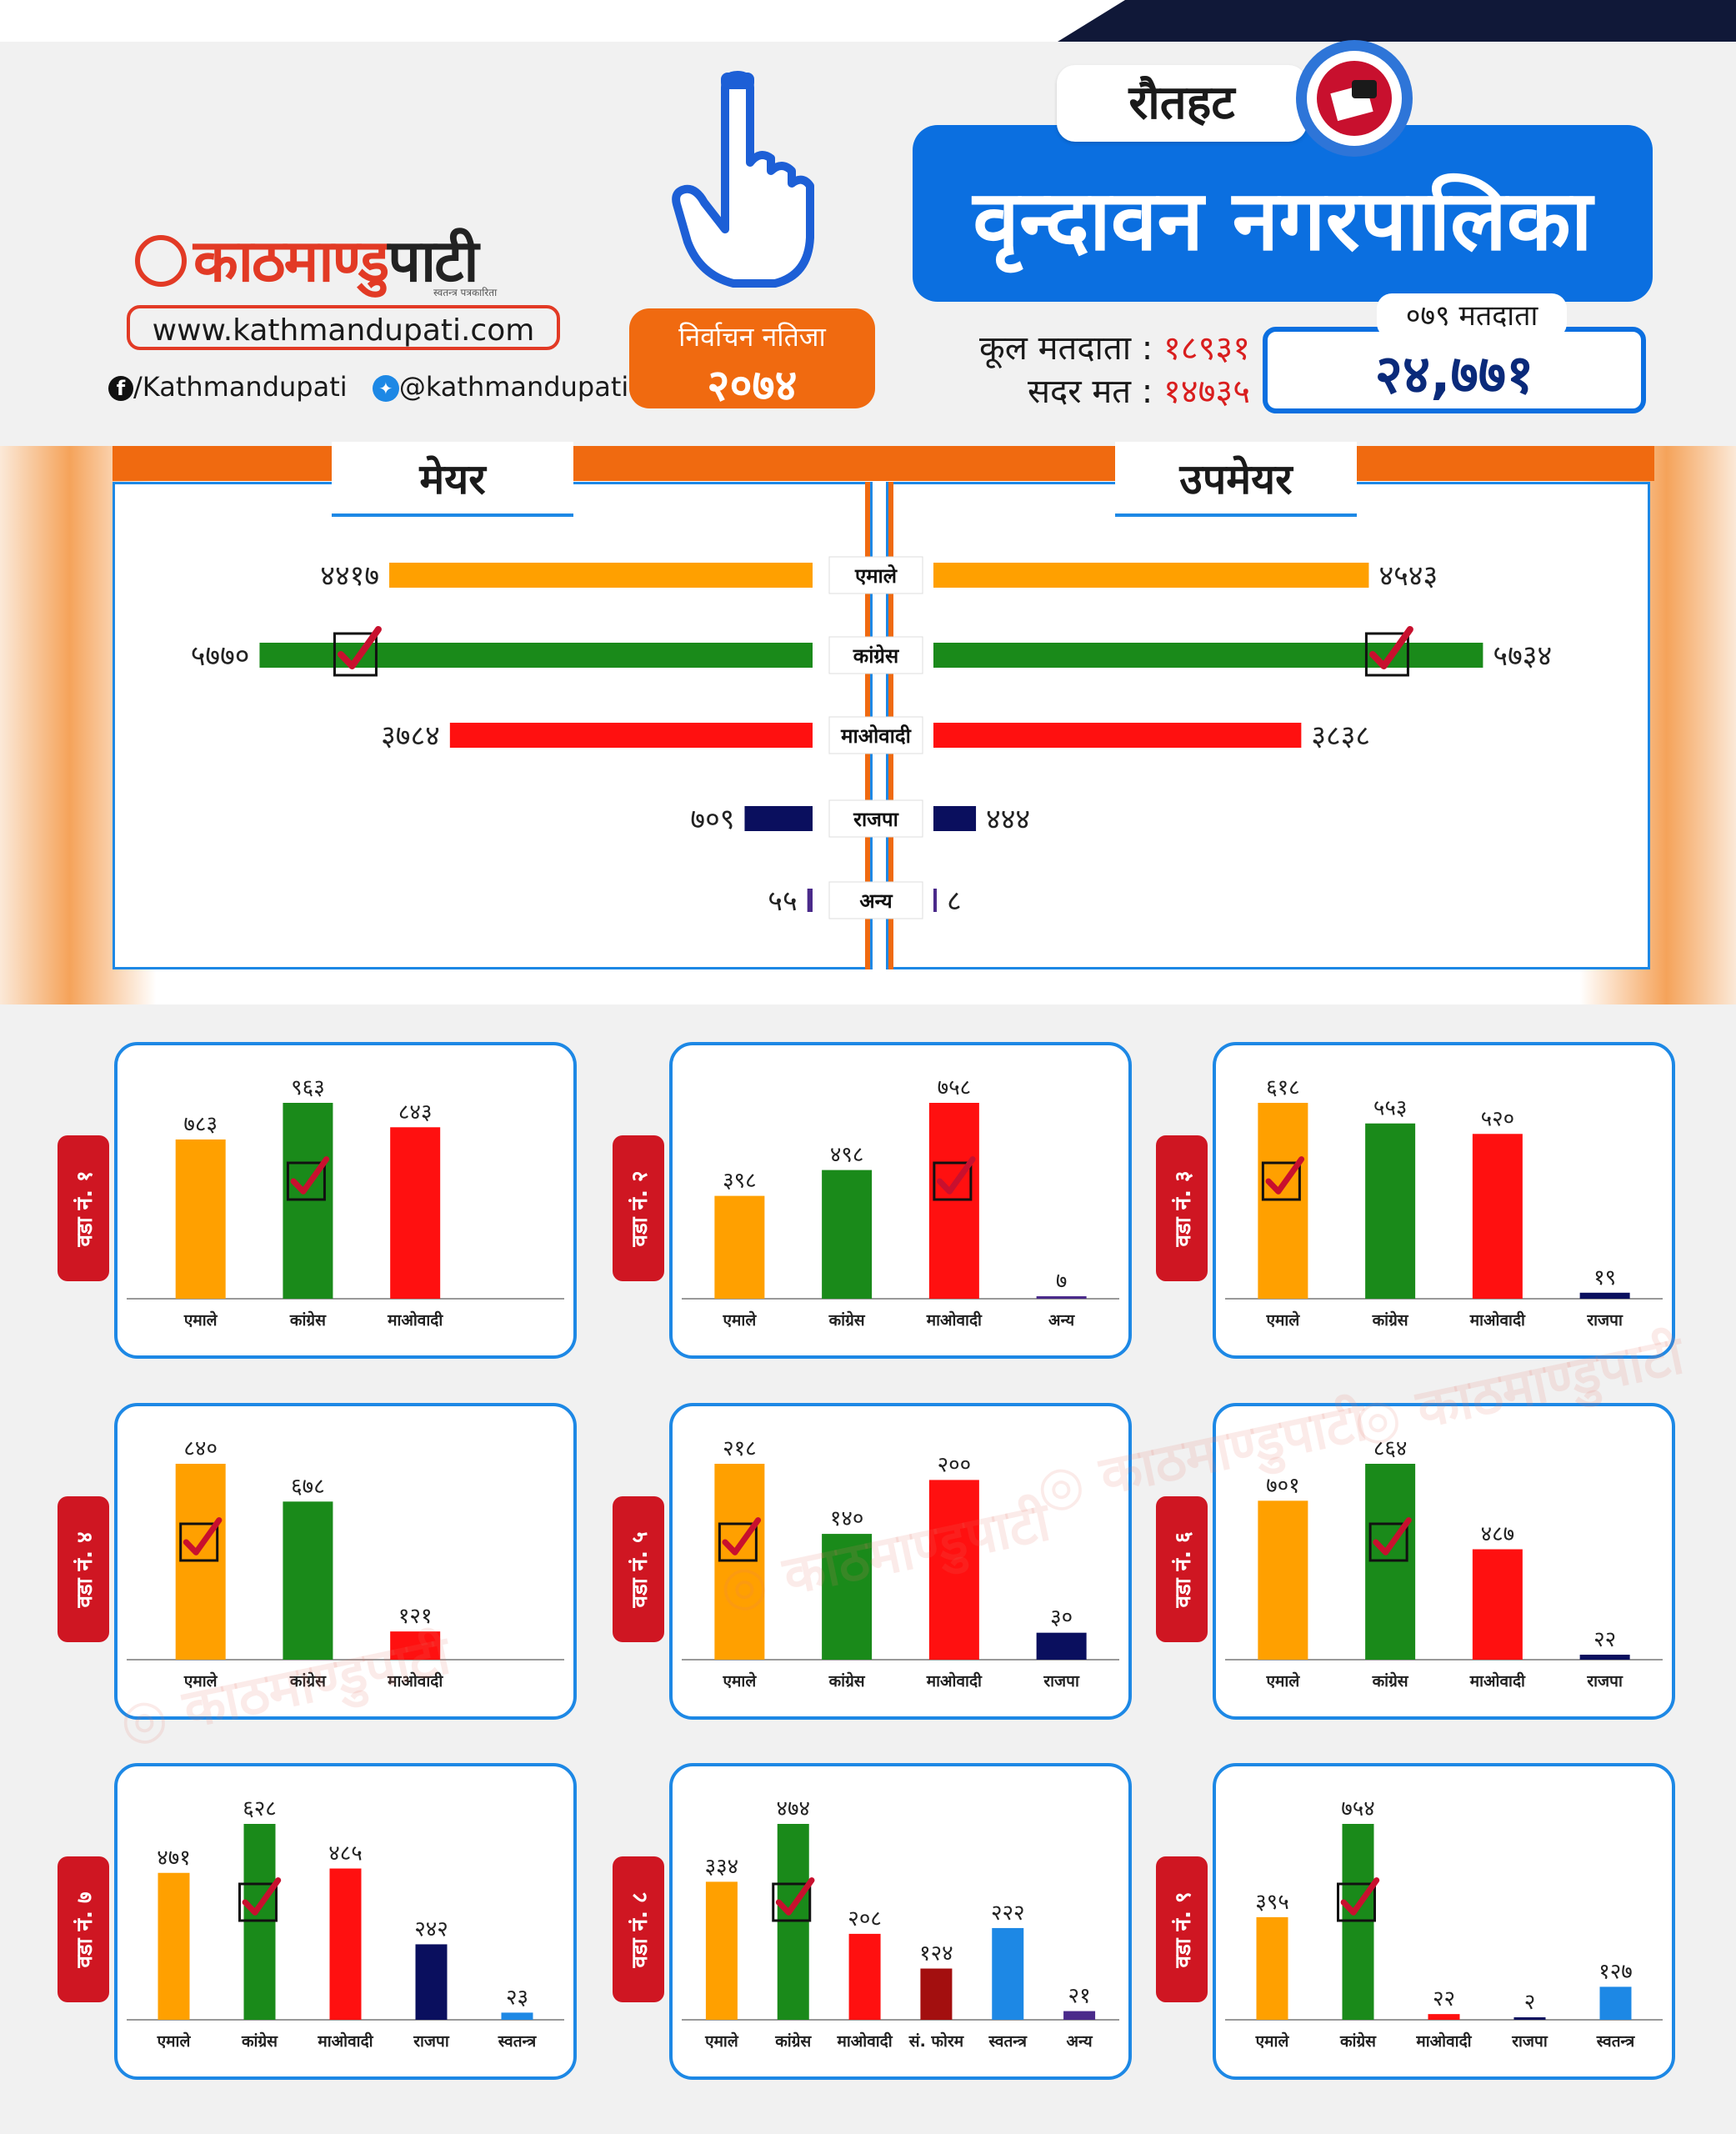 The width and height of the screenshot is (1736, 2134). Describe the element at coordinates (201, 1448) in the screenshot. I see `ward-bar-value: ८४०` at that location.